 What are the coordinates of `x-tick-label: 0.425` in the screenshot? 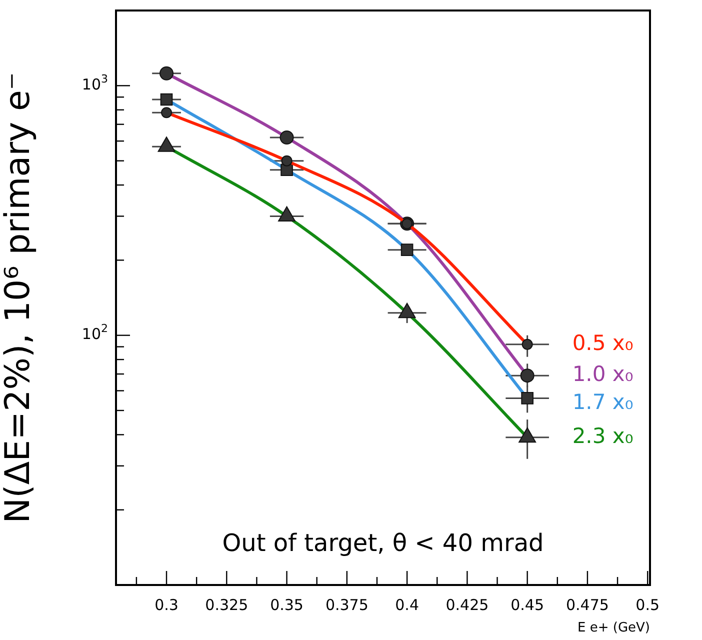 It's located at (467, 605).